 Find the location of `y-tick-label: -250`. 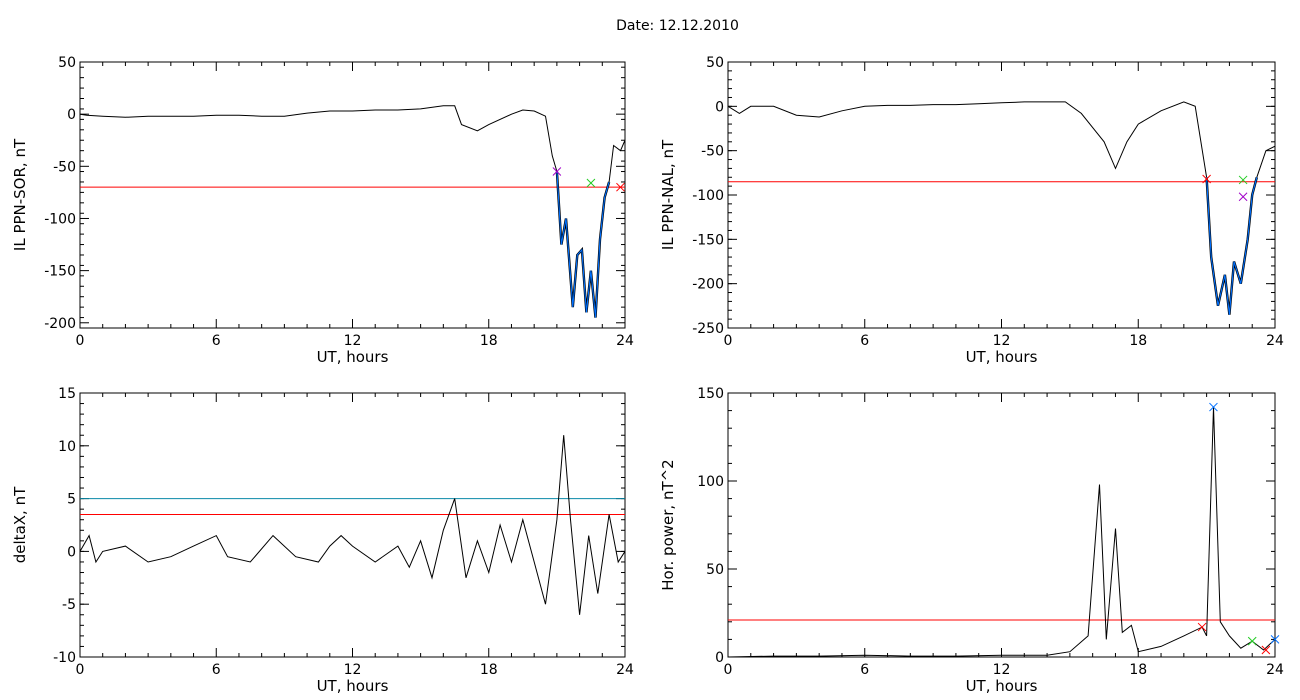

y-tick-label: -250 is located at coordinates (708, 329).